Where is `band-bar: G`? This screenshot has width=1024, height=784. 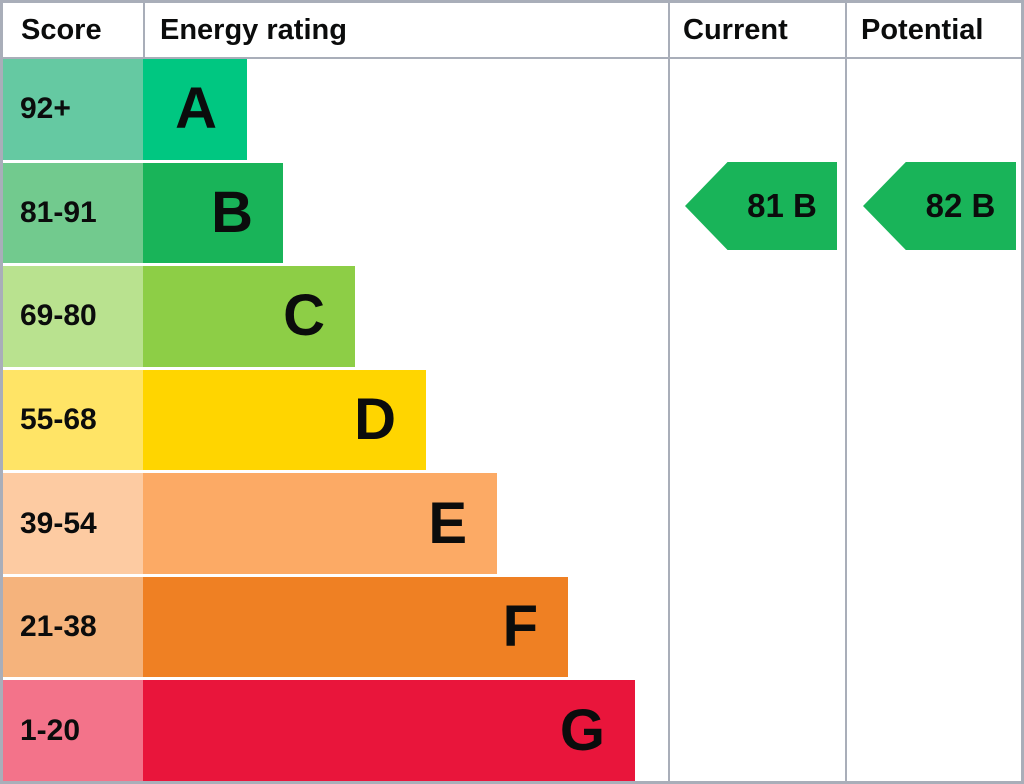
band-bar: G is located at coordinates (389, 730).